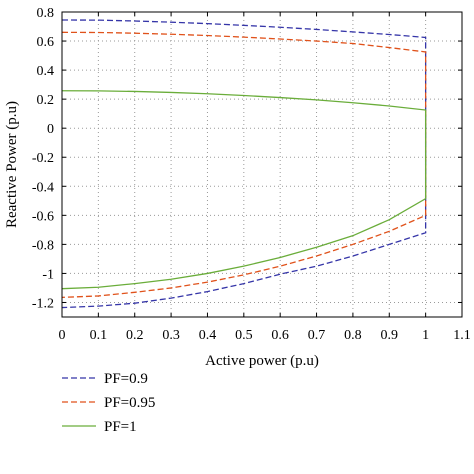 Image resolution: width=474 pixels, height=474 pixels. What do you see at coordinates (46, 13) in the screenshot?
I see `y-tick-label: 0.8` at bounding box center [46, 13].